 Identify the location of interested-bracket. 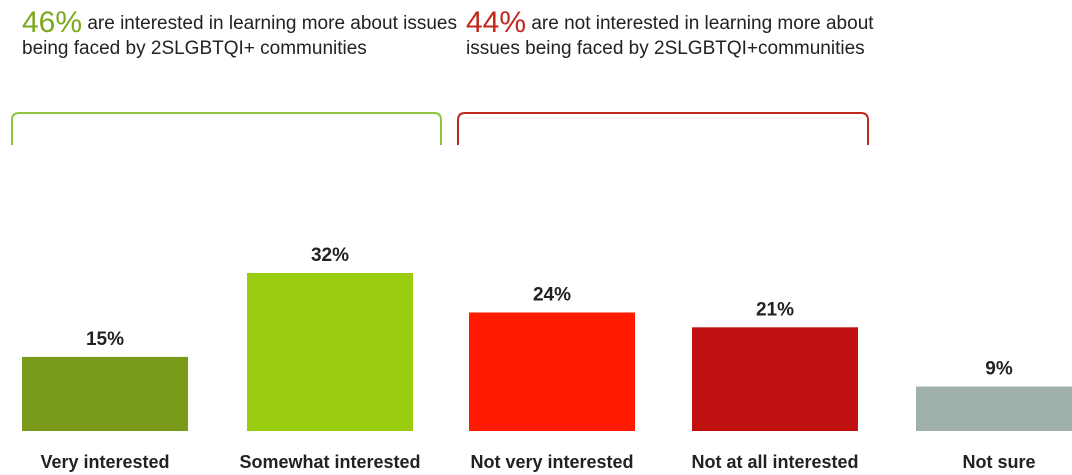
(226, 128).